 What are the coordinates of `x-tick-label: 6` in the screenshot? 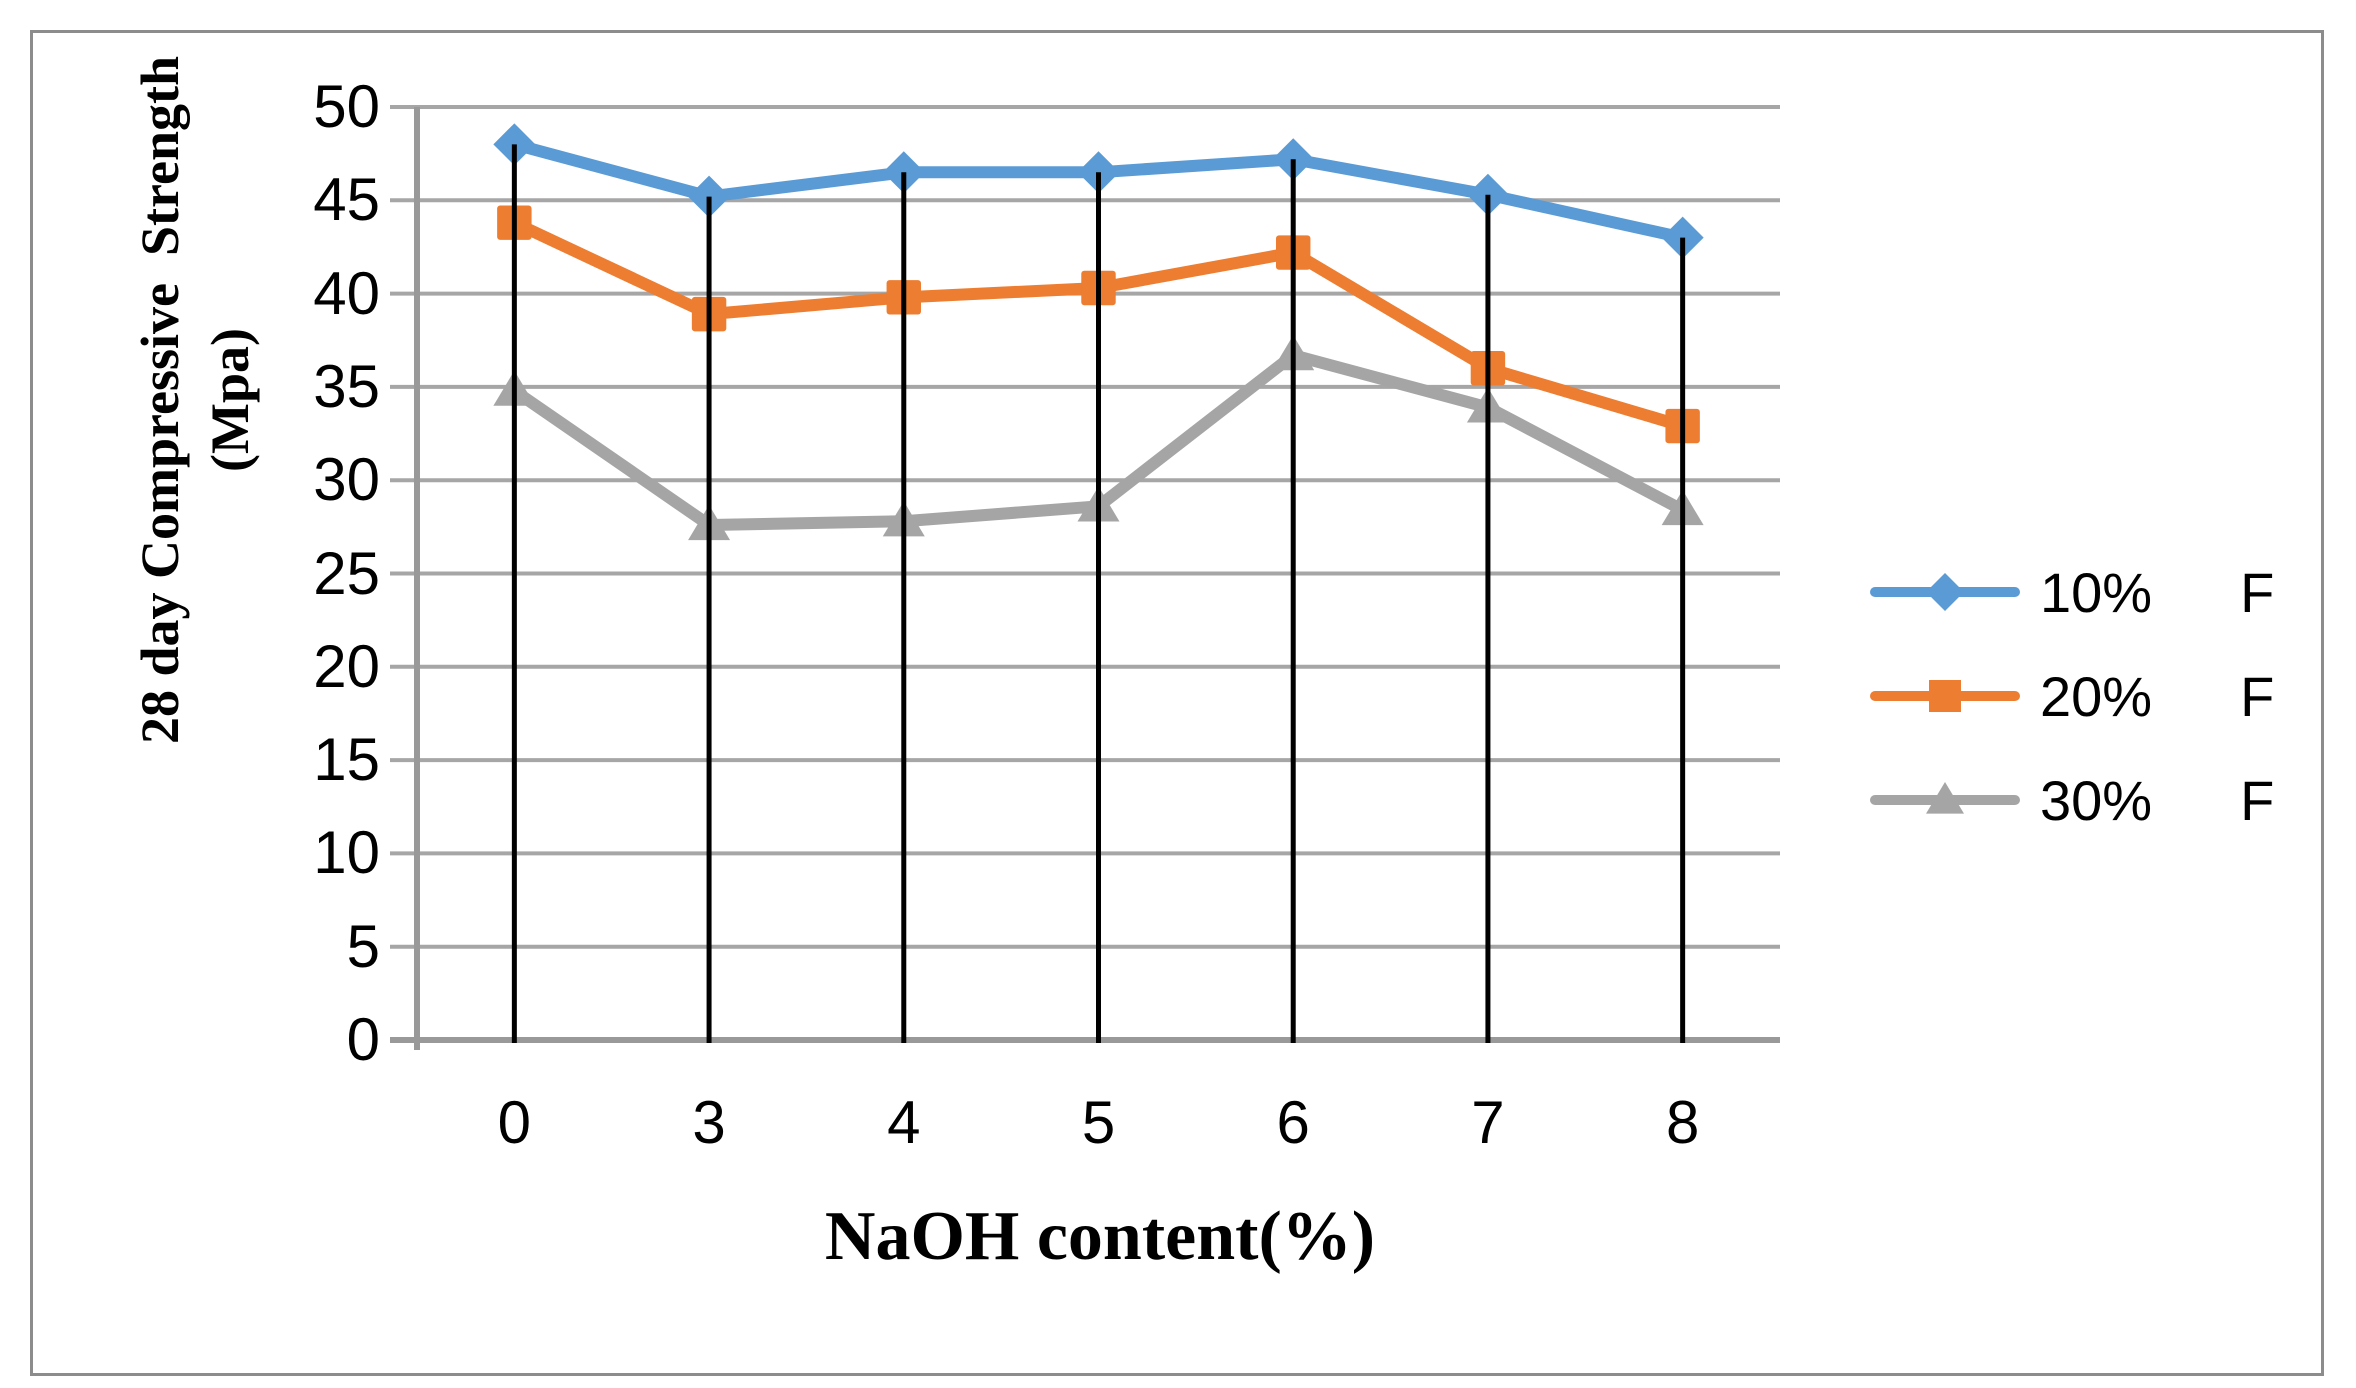 It's located at (1293, 1122).